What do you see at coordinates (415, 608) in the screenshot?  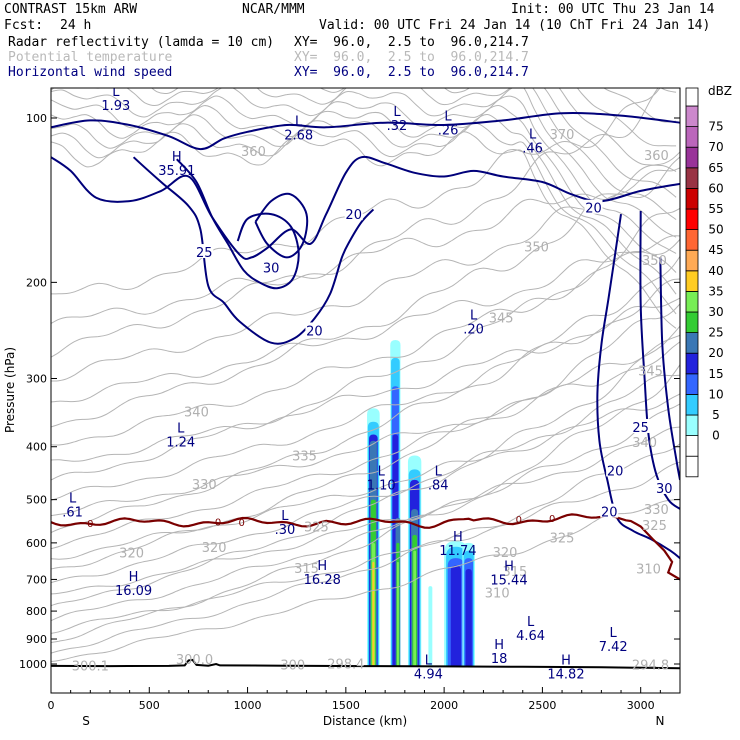 I see `reflectivity-cell-35dbz` at bounding box center [415, 608].